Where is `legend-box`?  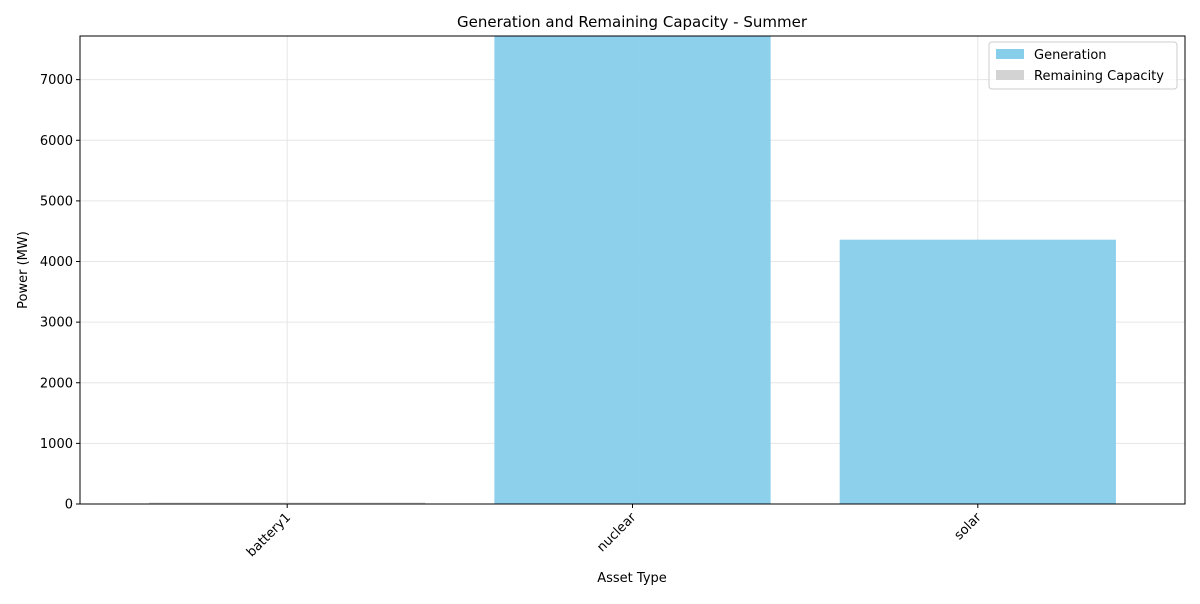 legend-box is located at coordinates (1083, 65).